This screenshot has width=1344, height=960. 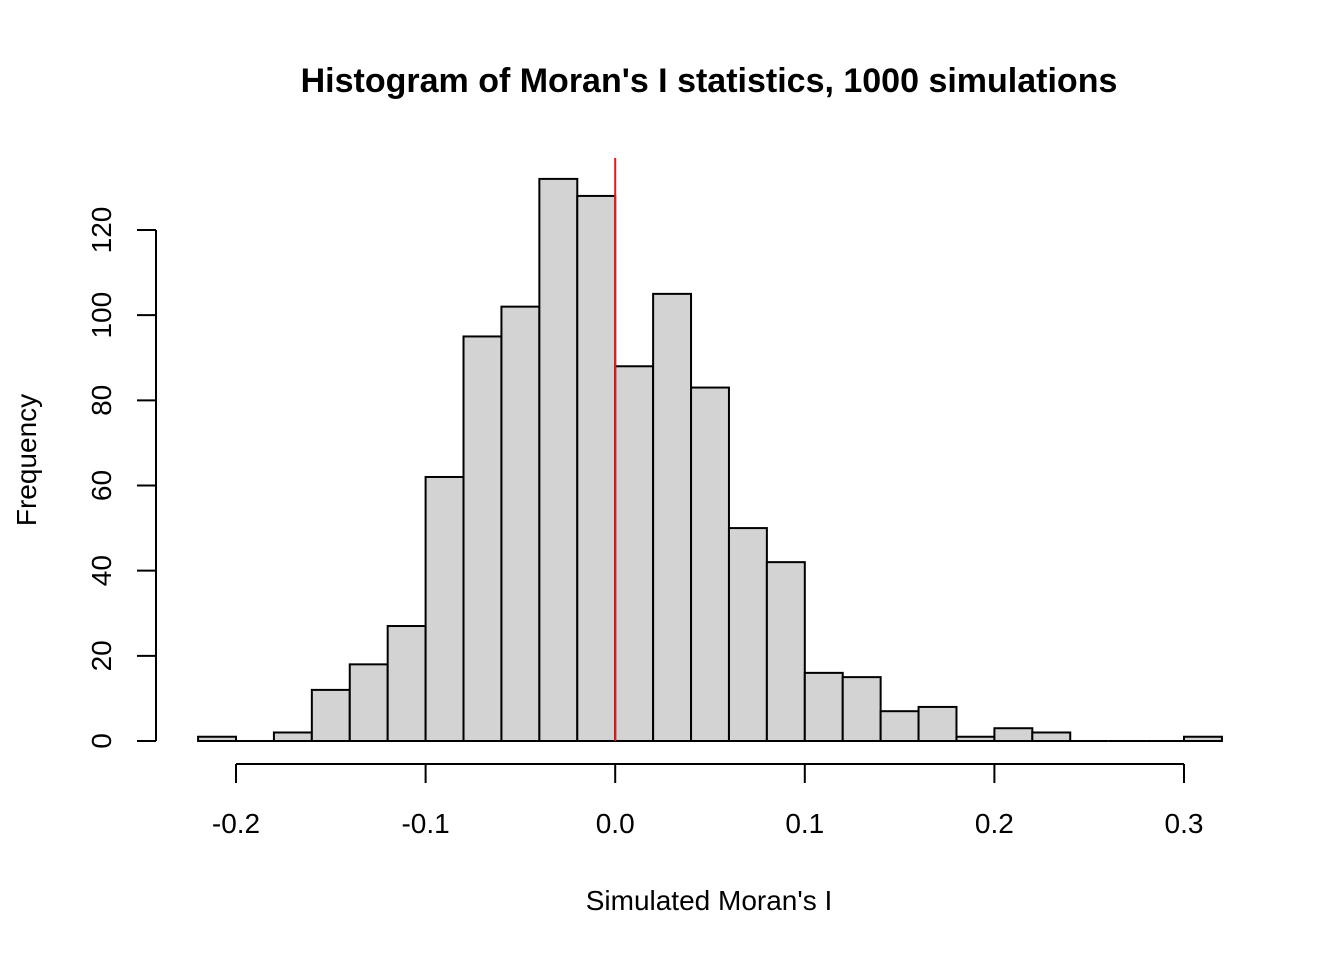 I want to click on y-axis-label: Frequency, so click(x=26, y=460).